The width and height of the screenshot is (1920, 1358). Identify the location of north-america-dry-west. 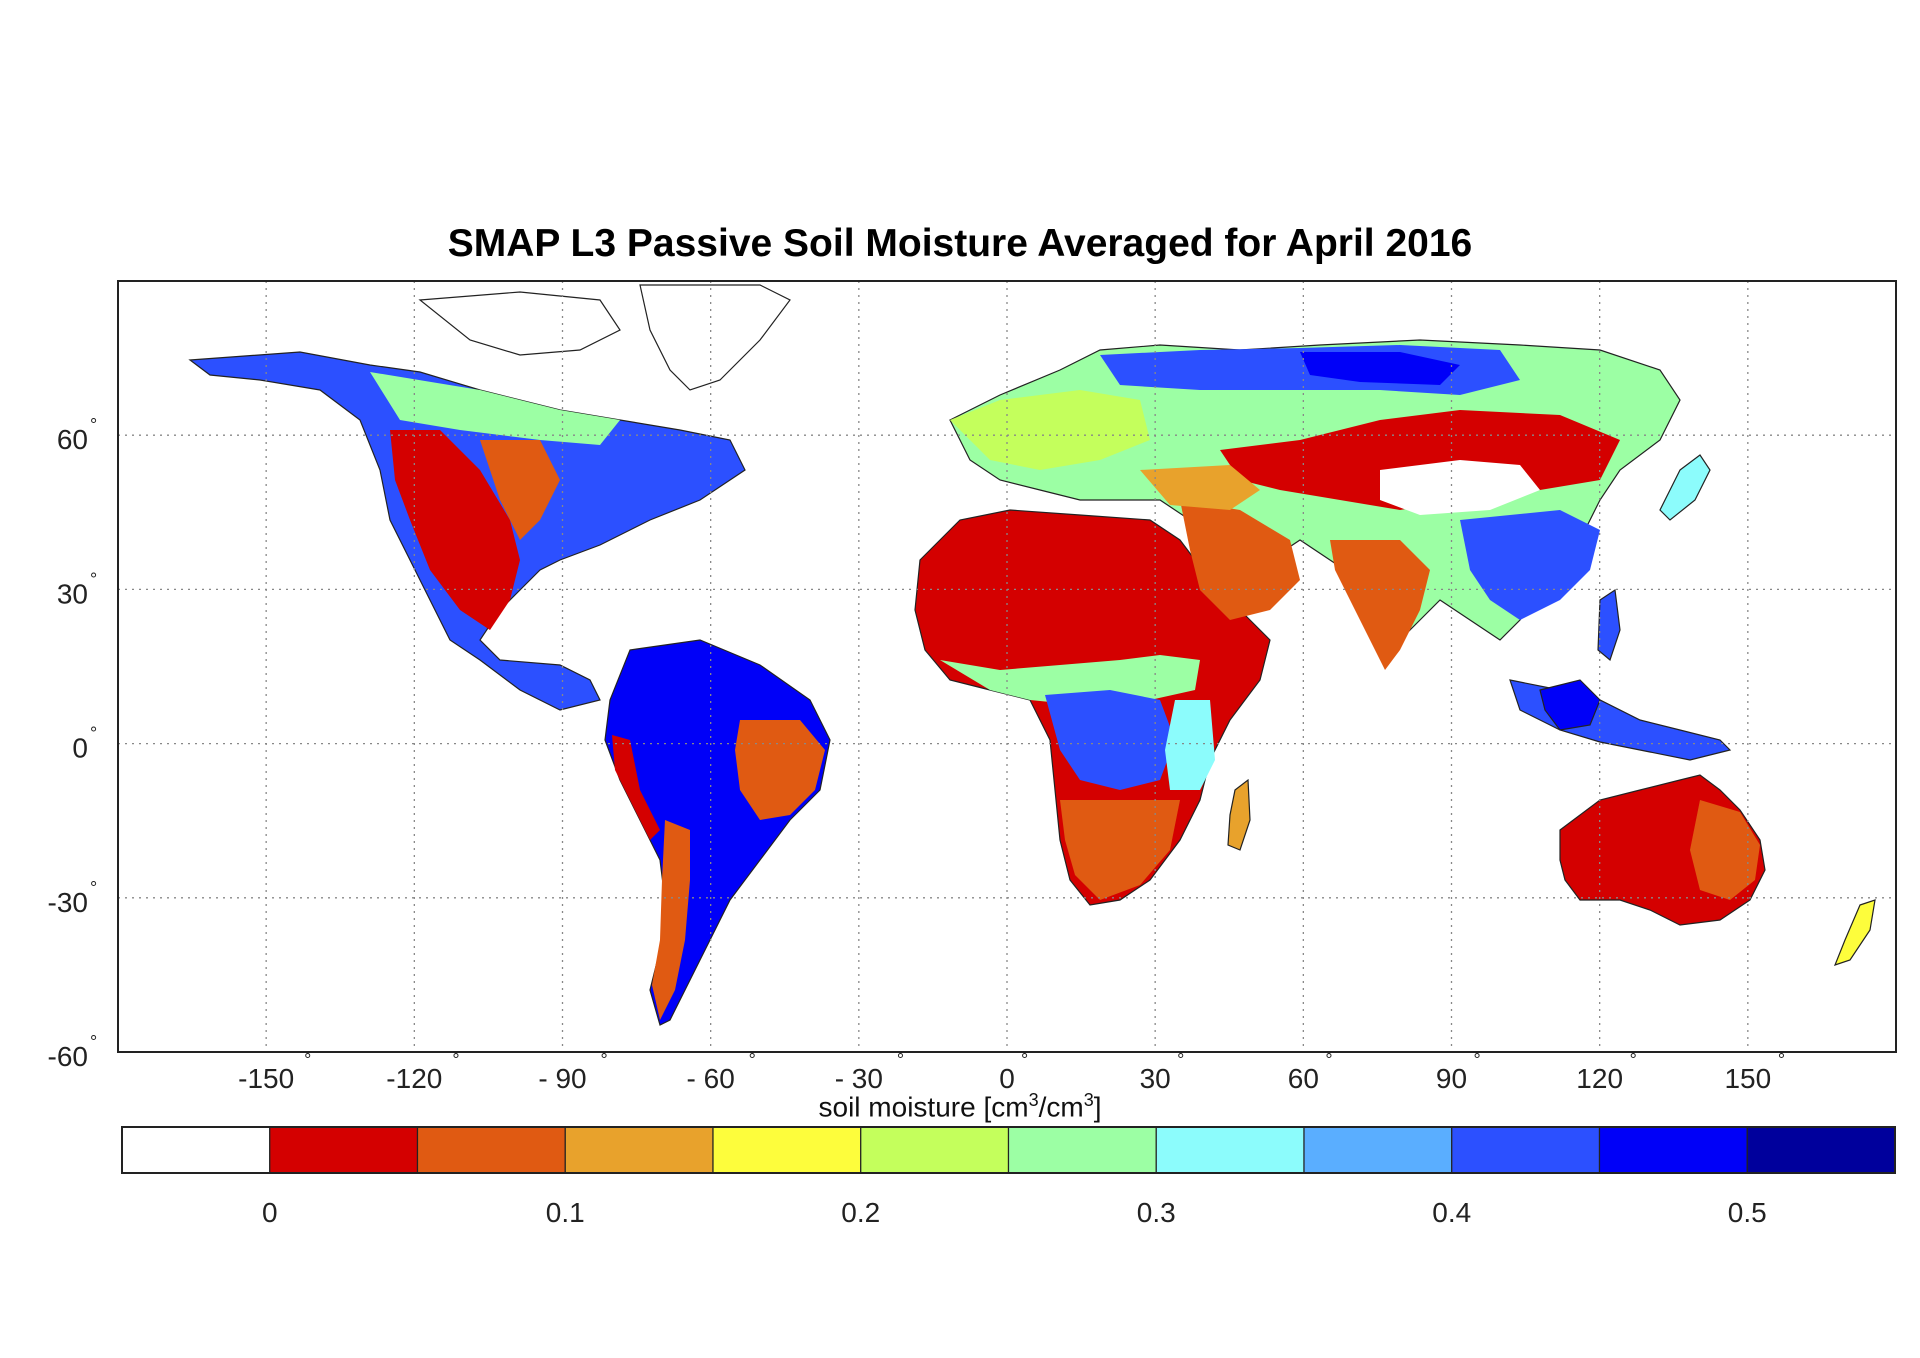
(455, 530).